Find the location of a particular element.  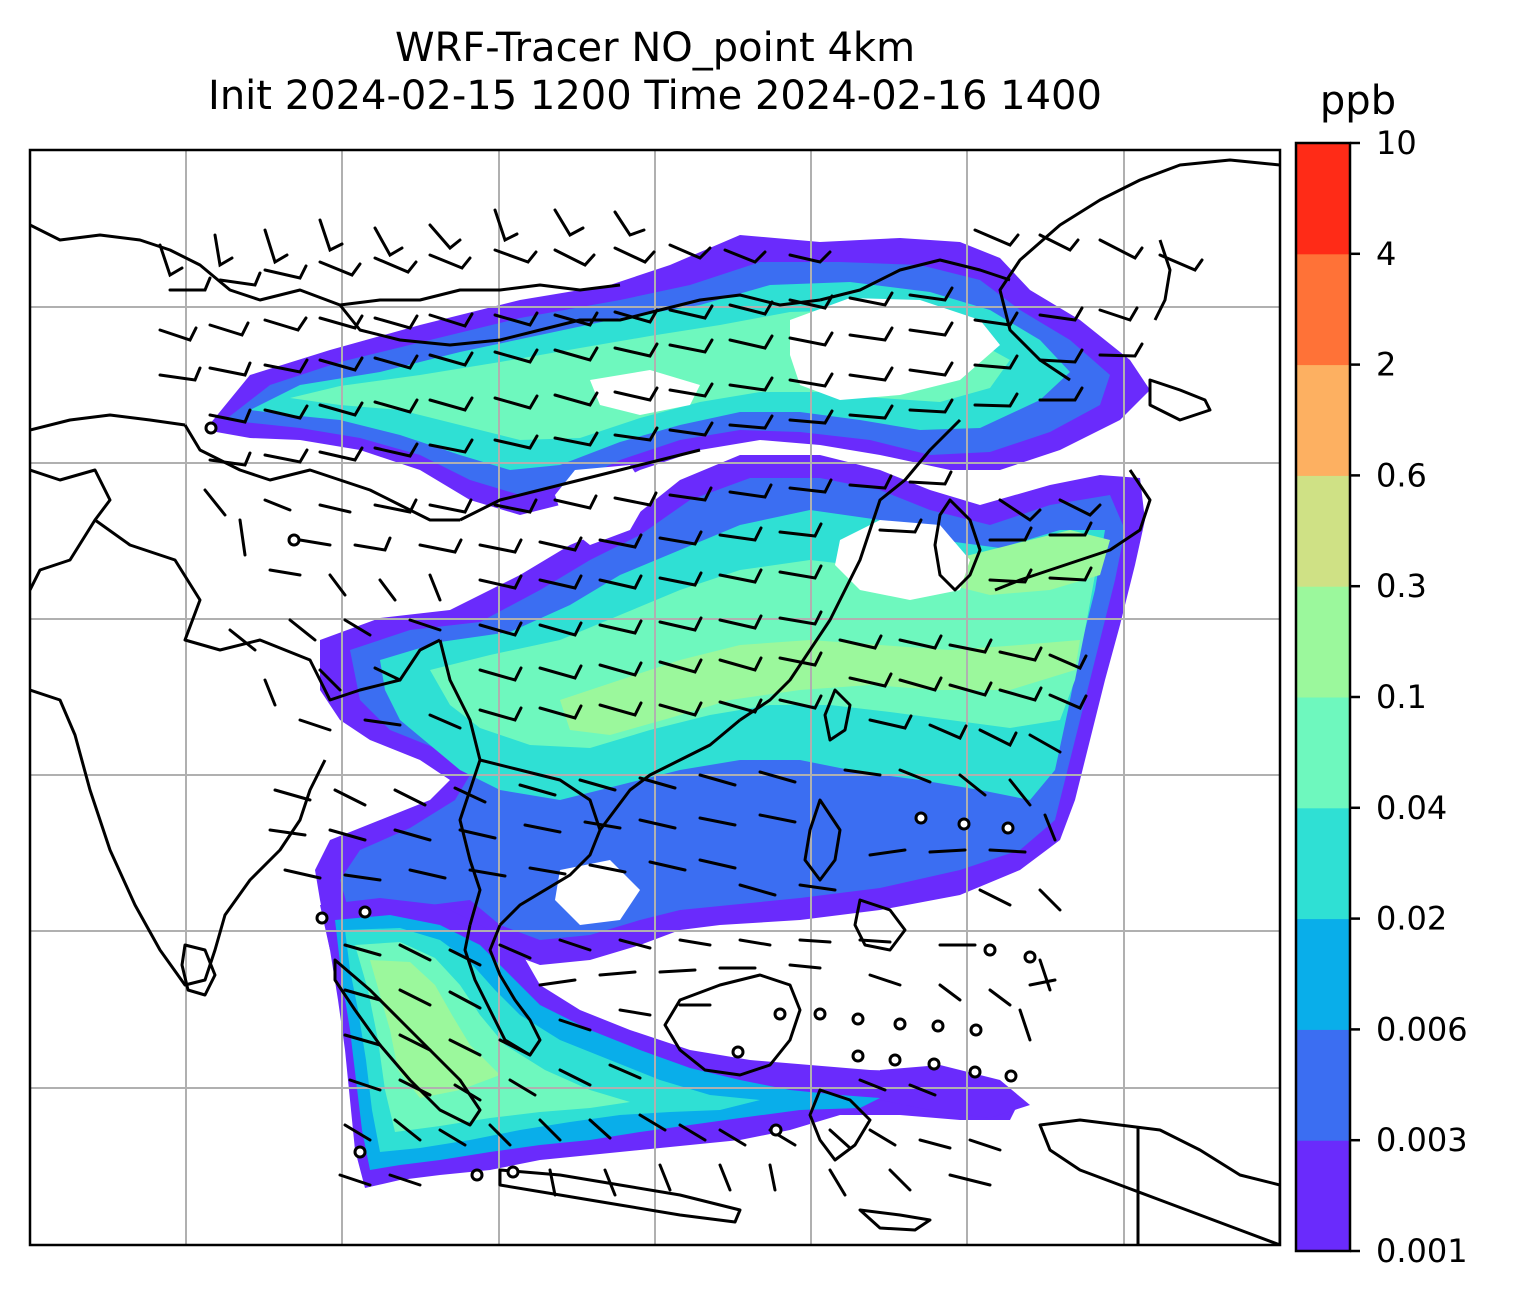

mindanao is located at coordinates (880, 925).